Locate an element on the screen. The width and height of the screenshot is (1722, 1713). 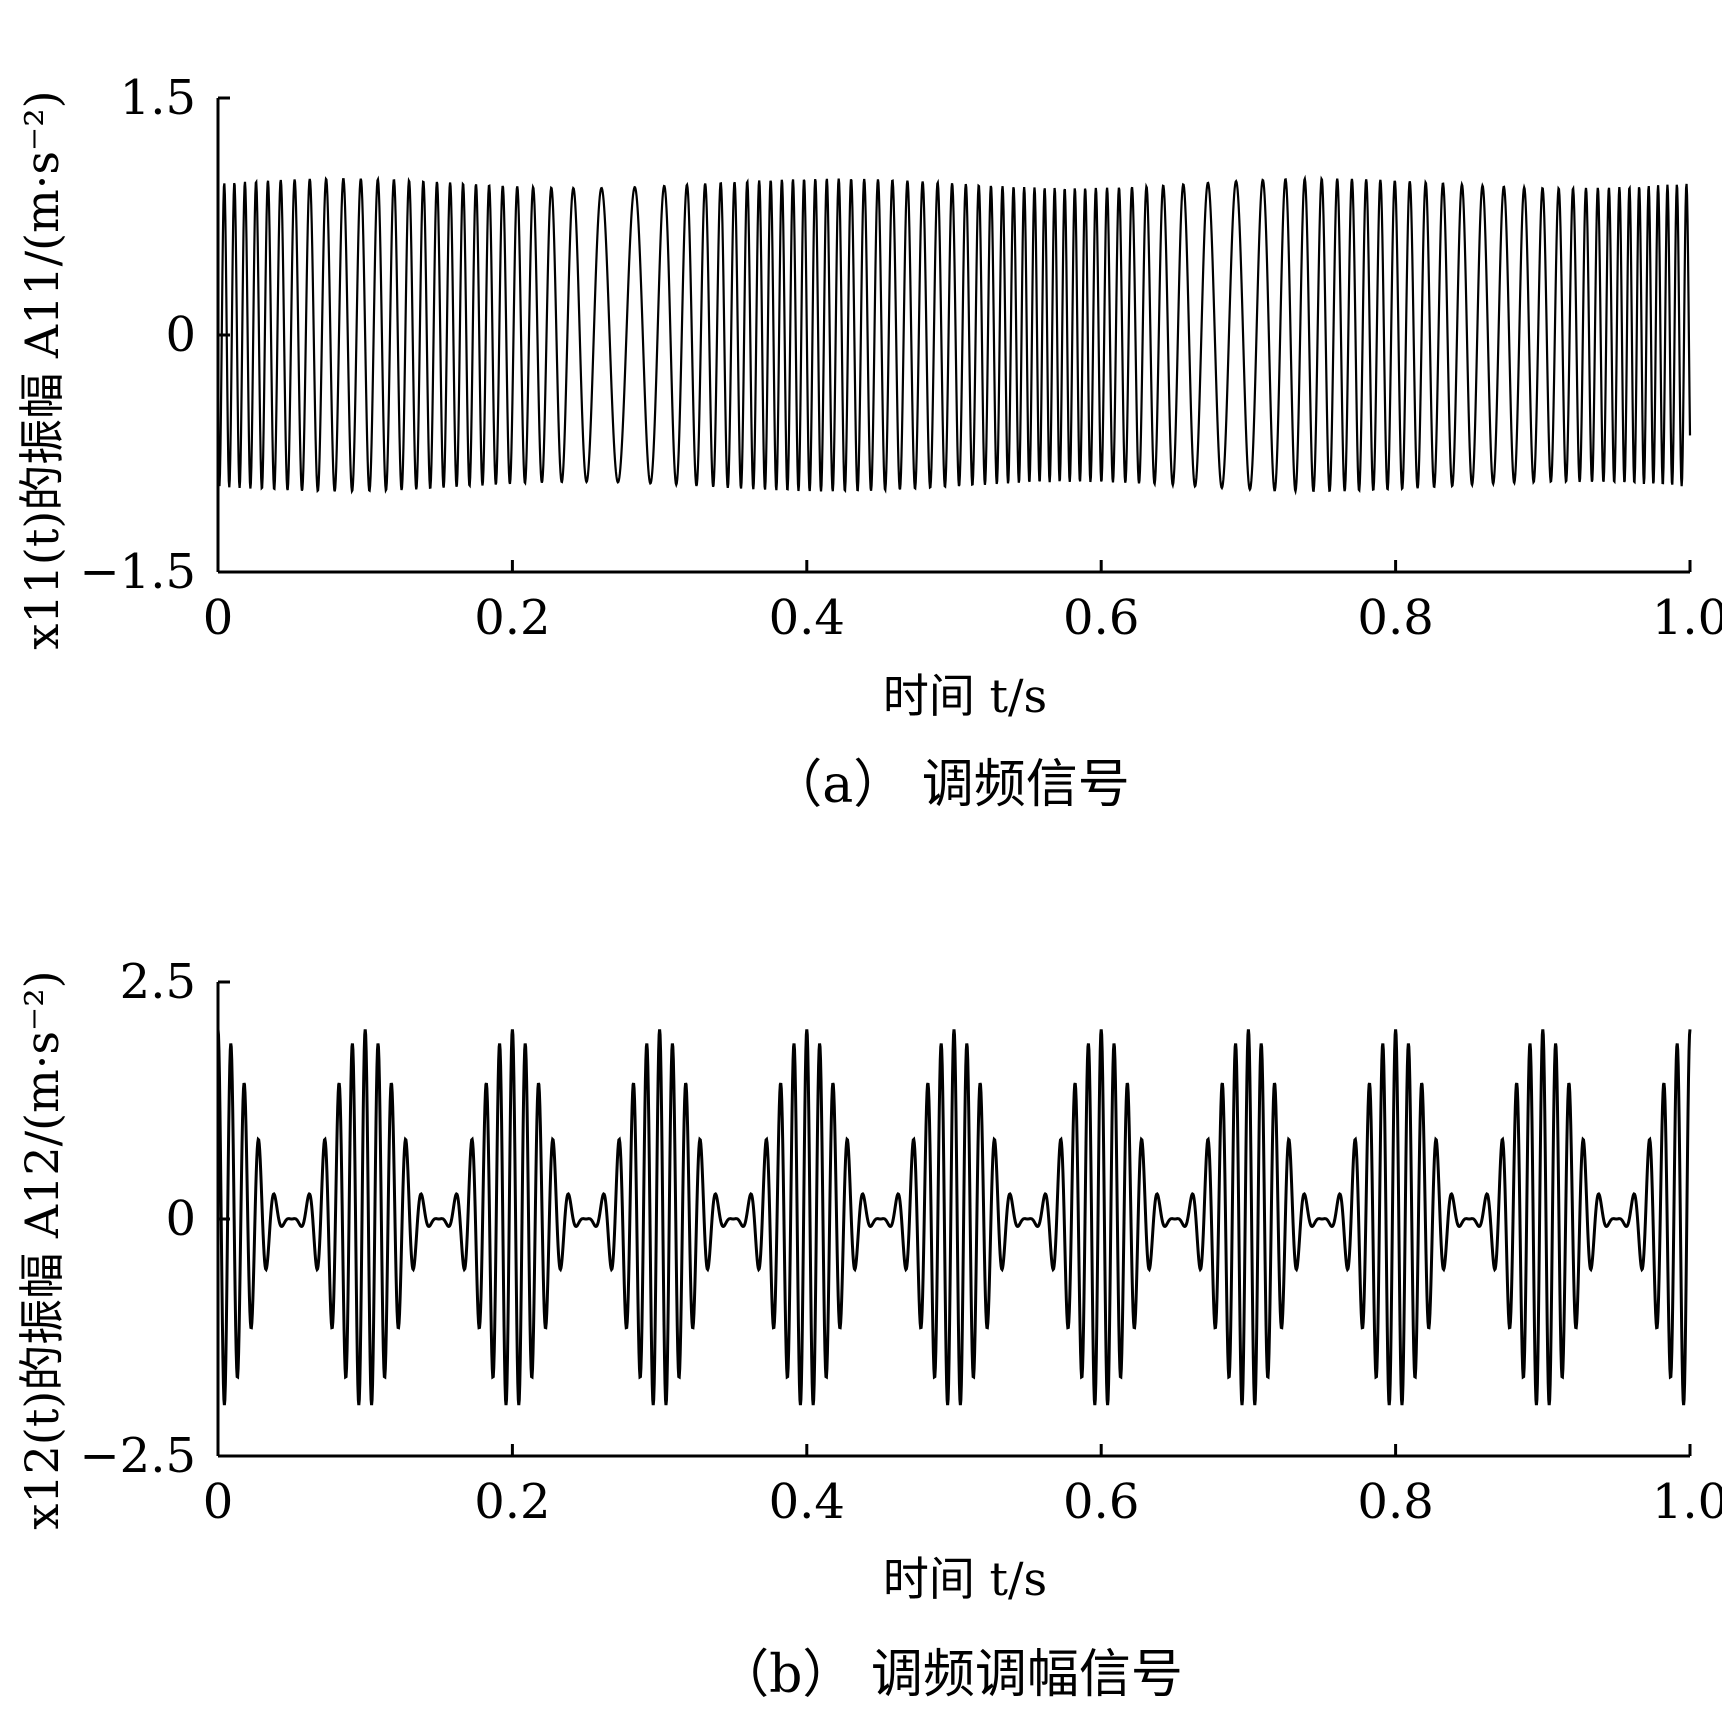
panel-b-y-axis-label: x12(t)的振幅 A12/(m·s⁻²) is located at coordinates (42, 1249).